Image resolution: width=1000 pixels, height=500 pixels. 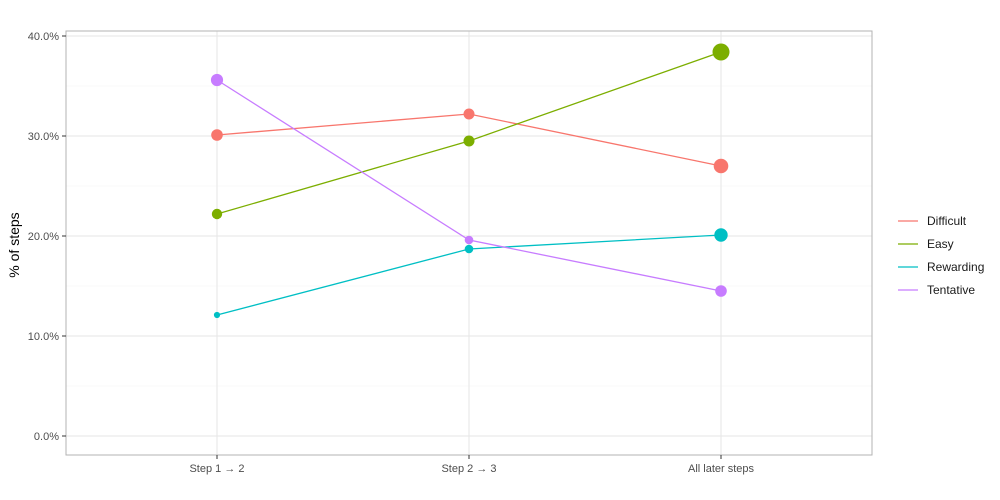 What do you see at coordinates (951, 290) in the screenshot?
I see `legend-label: Tentative` at bounding box center [951, 290].